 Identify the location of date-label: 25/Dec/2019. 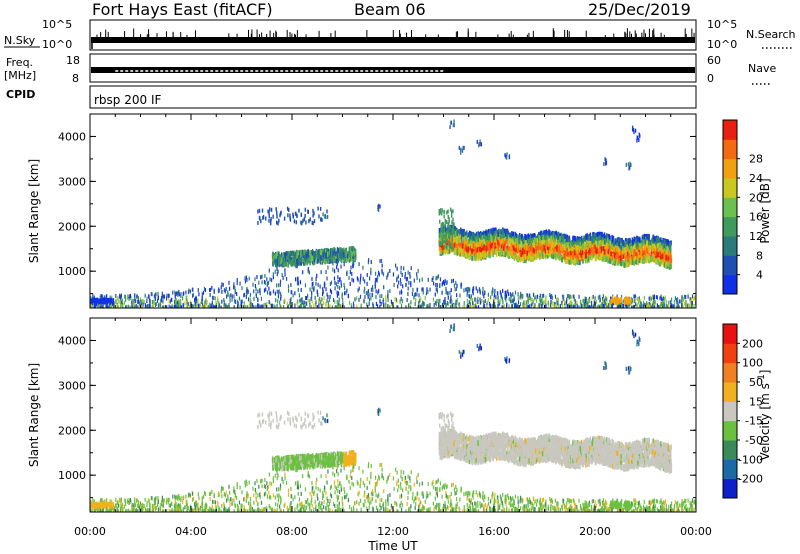
(639, 9).